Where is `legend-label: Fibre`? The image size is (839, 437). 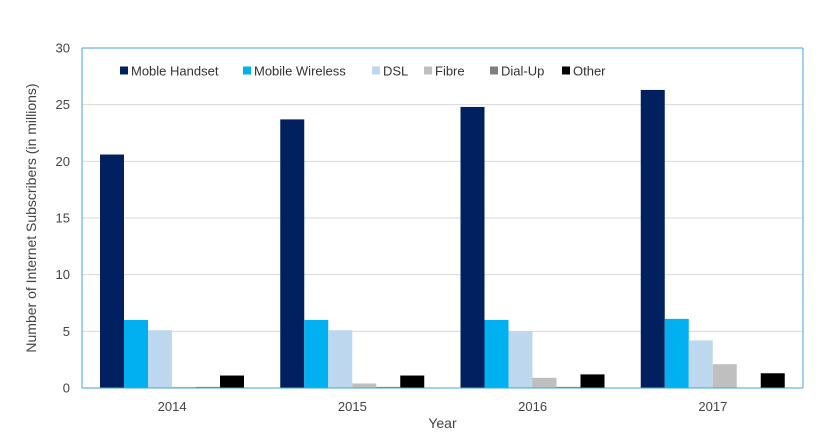 legend-label: Fibre is located at coordinates (450, 71).